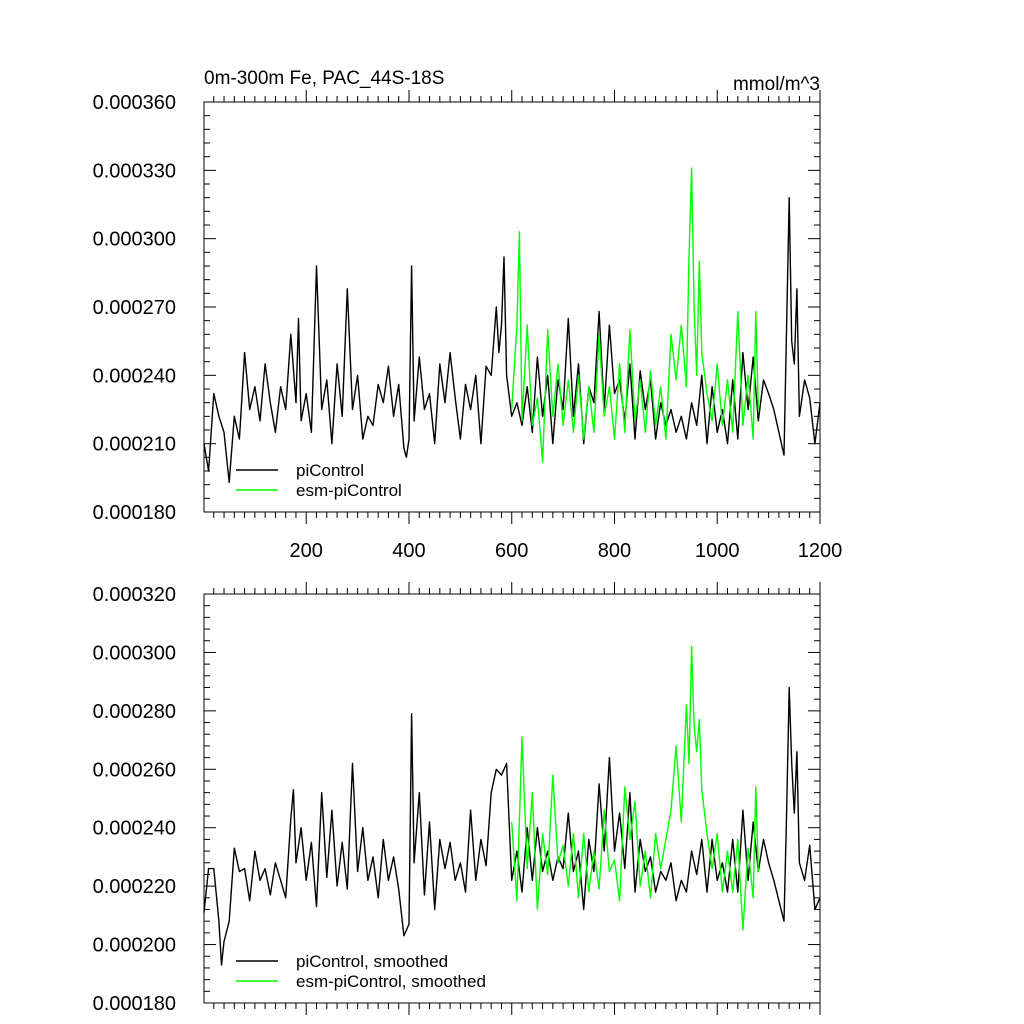 This screenshot has height=1024, width=1024. I want to click on y-tick-label: 0.000360, so click(134, 103).